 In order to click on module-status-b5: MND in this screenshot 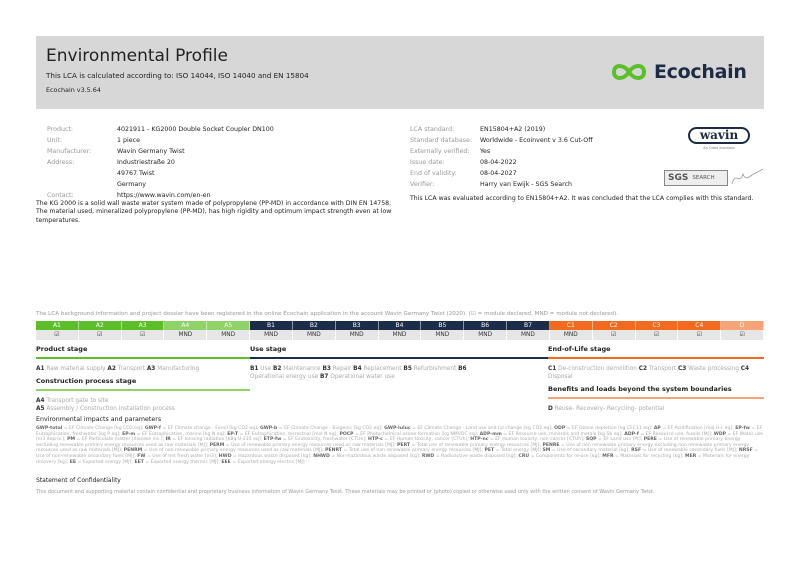, I will do `click(443, 335)`.